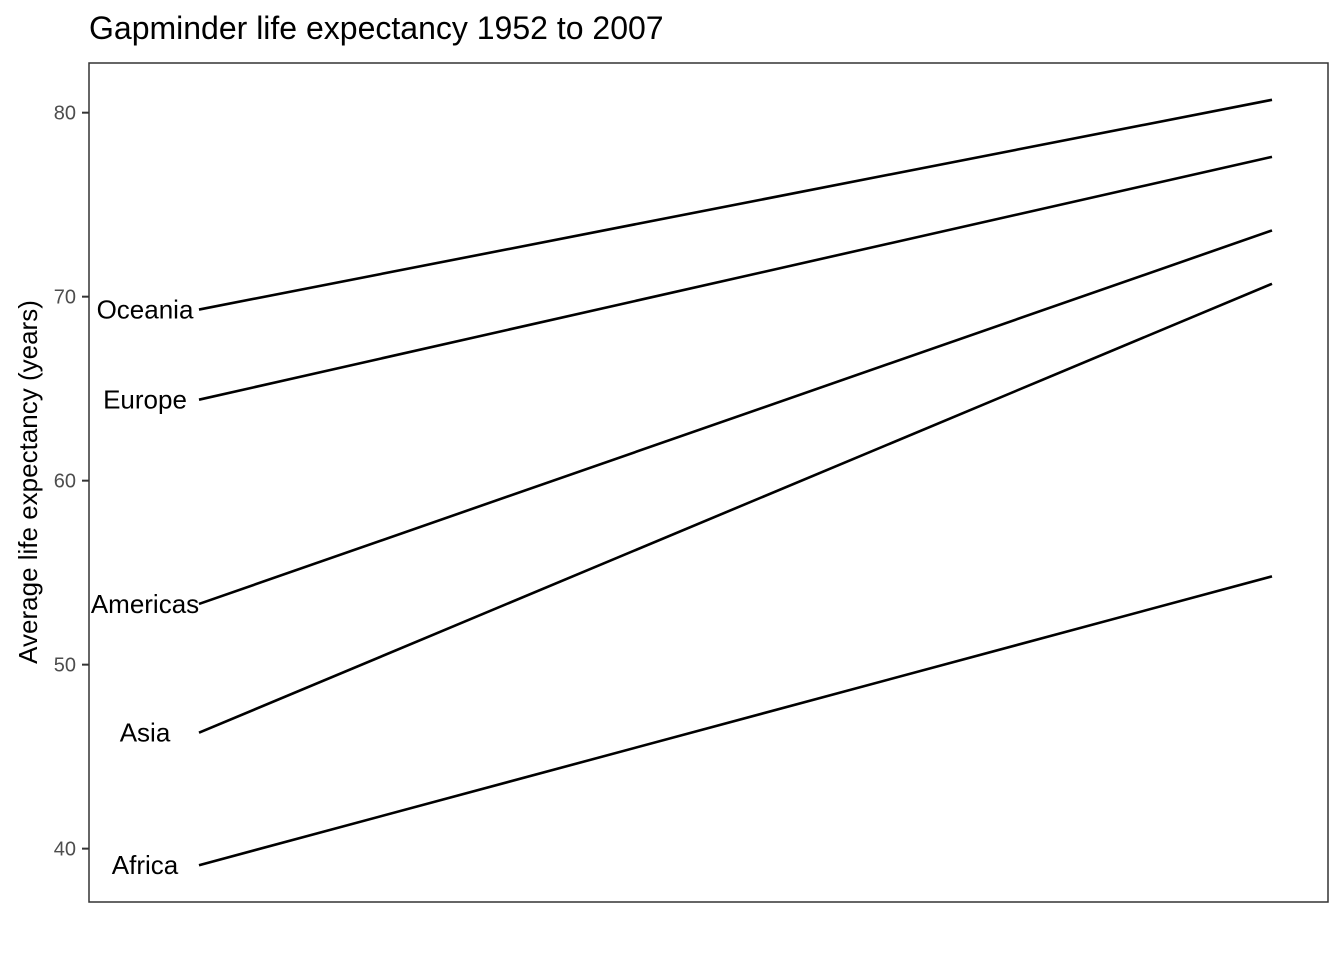 Image resolution: width=1344 pixels, height=960 pixels. What do you see at coordinates (65, 850) in the screenshot?
I see `y-tick-label: 40` at bounding box center [65, 850].